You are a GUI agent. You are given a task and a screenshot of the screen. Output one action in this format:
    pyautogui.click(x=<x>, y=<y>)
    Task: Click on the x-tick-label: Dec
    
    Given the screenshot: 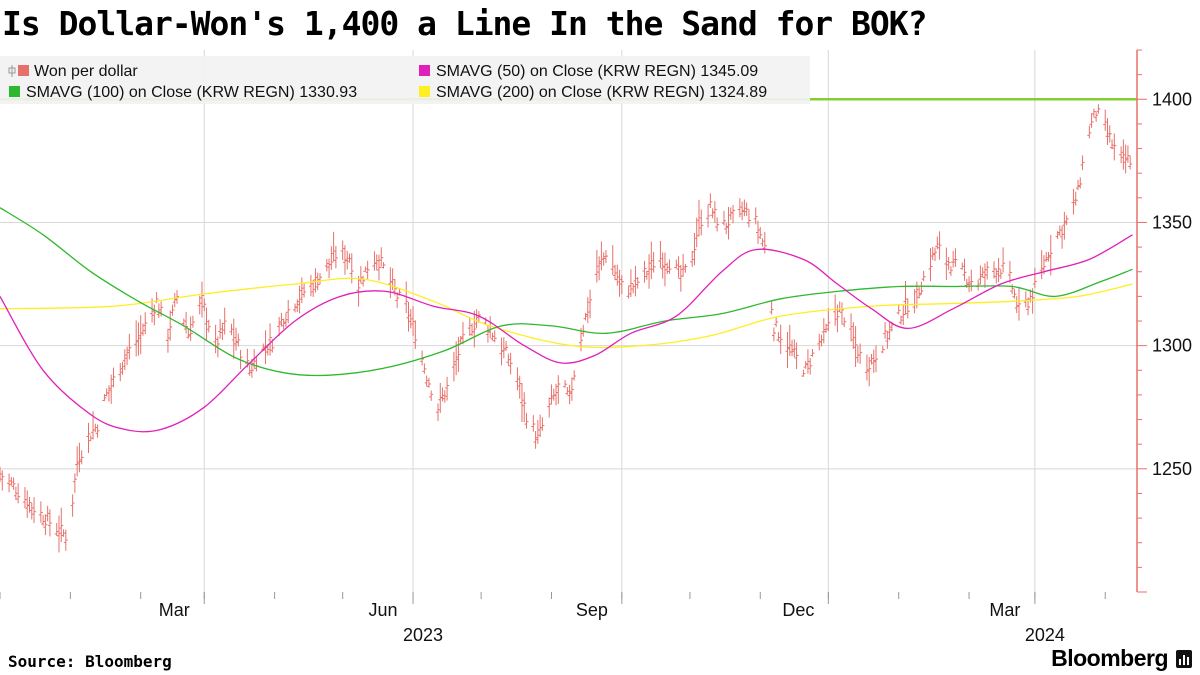 What is the action you would take?
    pyautogui.click(x=798, y=610)
    